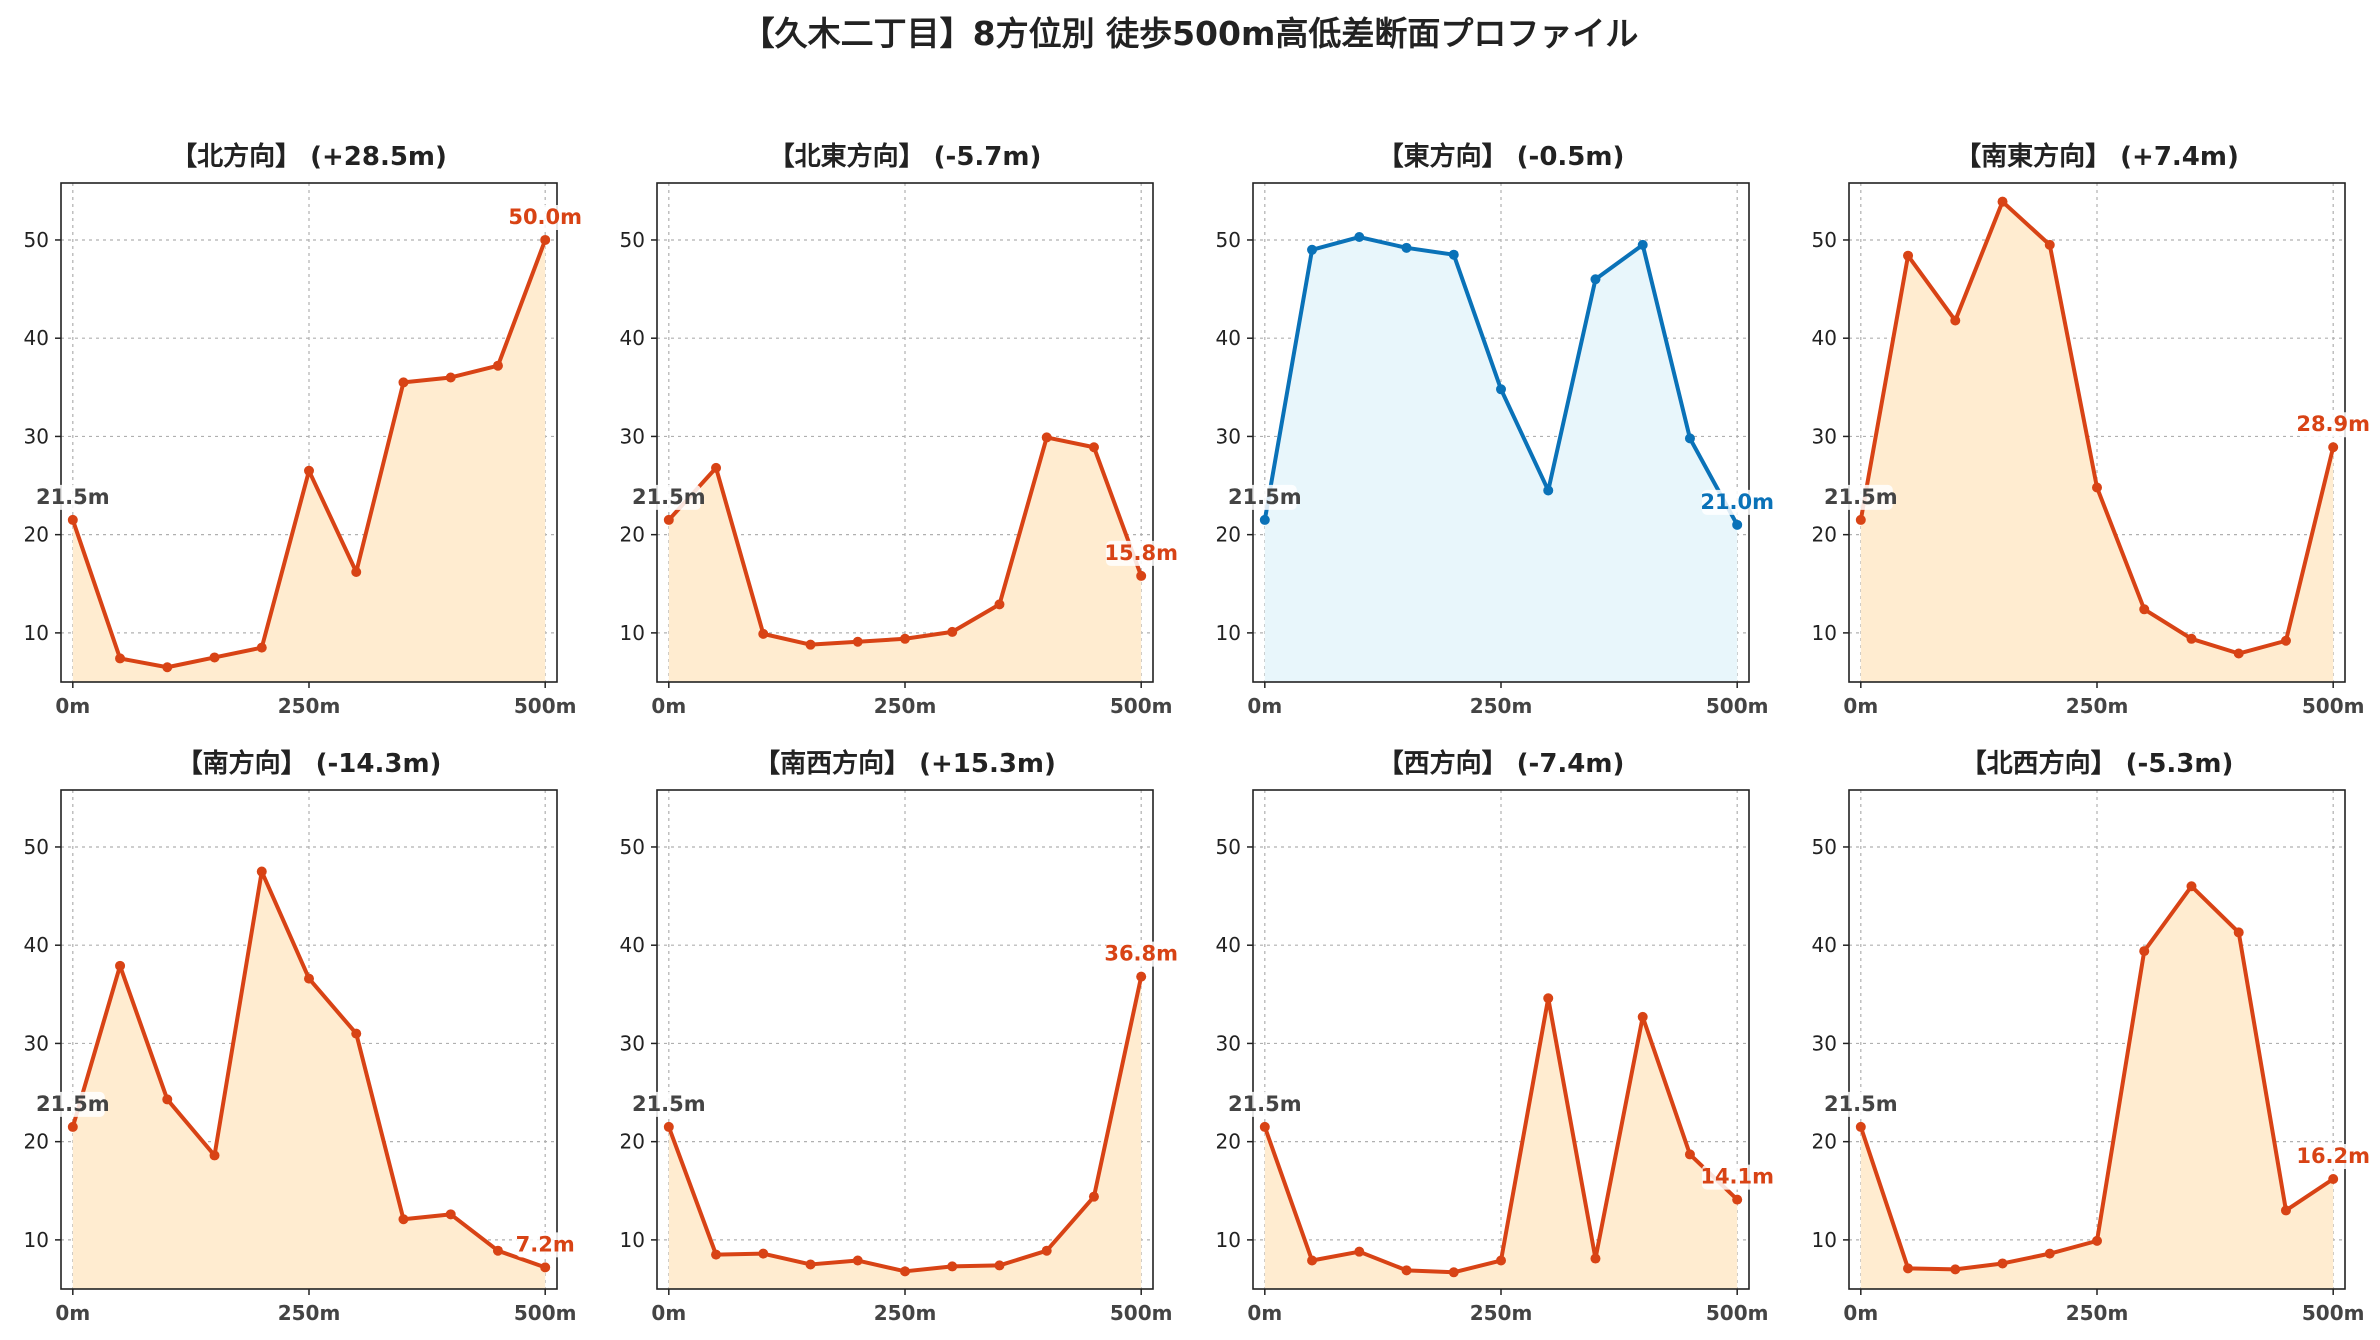 The height and width of the screenshot is (1340, 2380). What do you see at coordinates (1141, 954) in the screenshot?
I see `end-value-label: 36.8m` at bounding box center [1141, 954].